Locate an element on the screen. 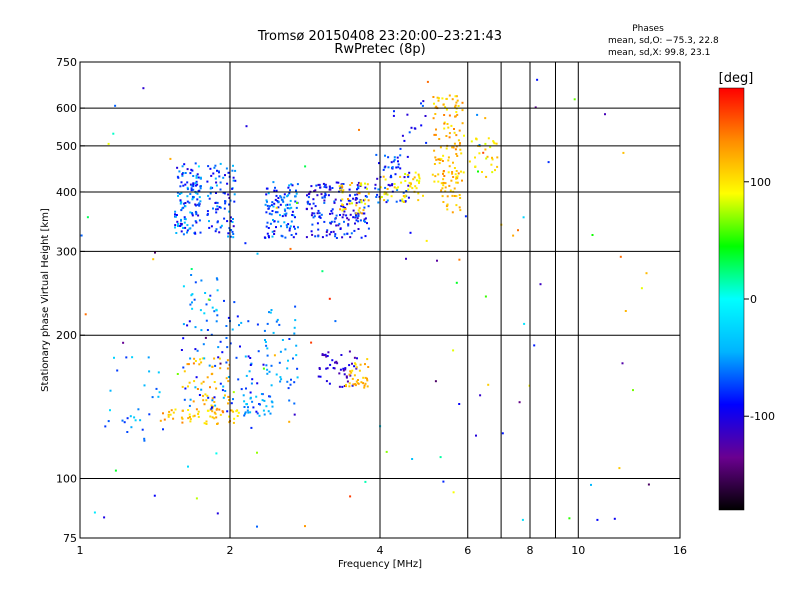 This screenshot has height=600, width=800. y-tick-label: 100 is located at coordinates (66, 479).